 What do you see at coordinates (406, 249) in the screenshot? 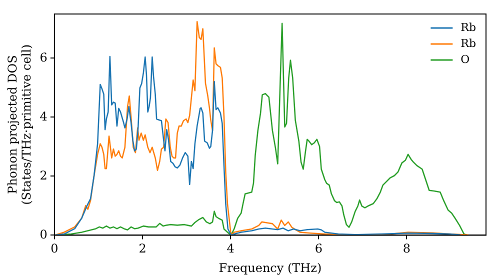
I see `x-tick-label: 8` at bounding box center [406, 249].